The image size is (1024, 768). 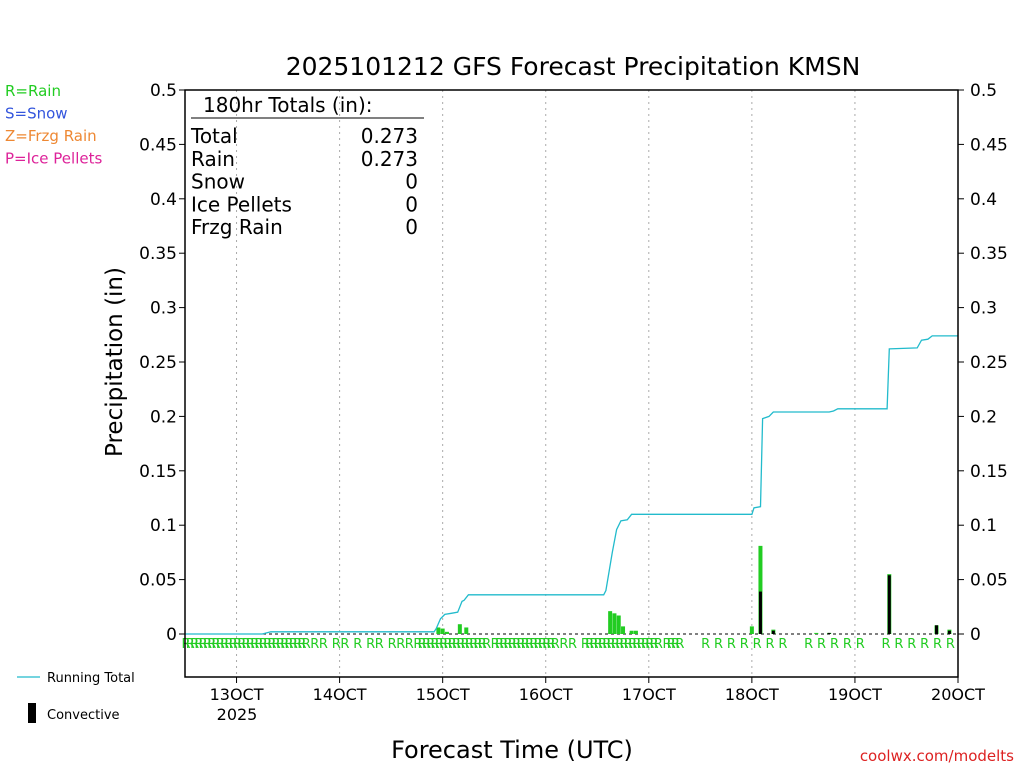 I want to click on ptype-legend-item: Z=Frzg Rain, so click(x=51, y=136).